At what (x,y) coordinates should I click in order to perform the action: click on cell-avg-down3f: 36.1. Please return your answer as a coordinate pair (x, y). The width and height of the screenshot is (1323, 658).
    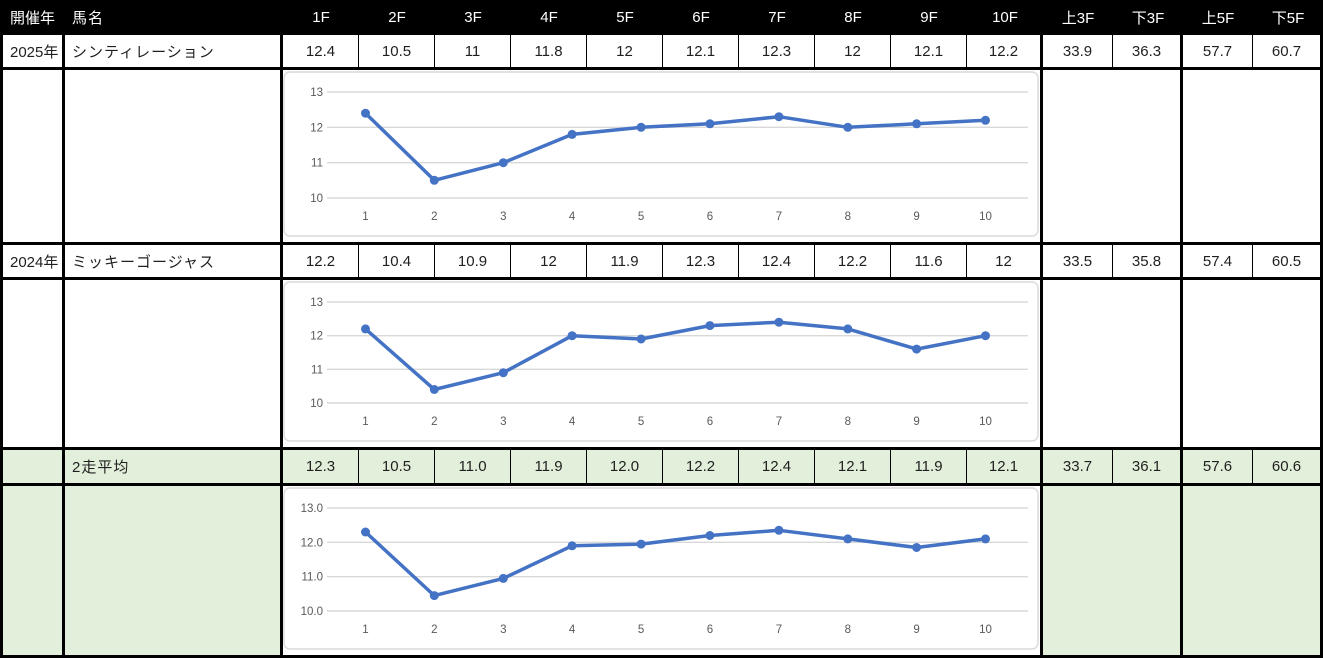
    Looking at the image, I should click on (1148, 468).